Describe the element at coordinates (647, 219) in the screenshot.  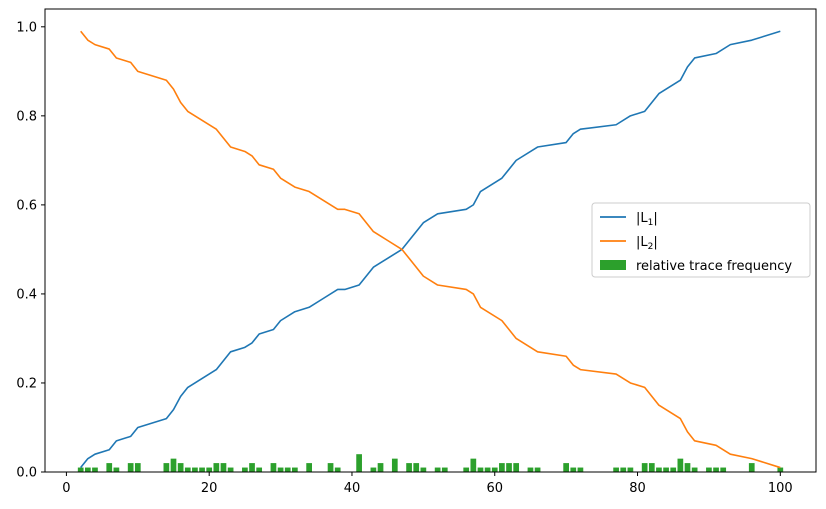
I see `legend-label: |L1|` at that location.